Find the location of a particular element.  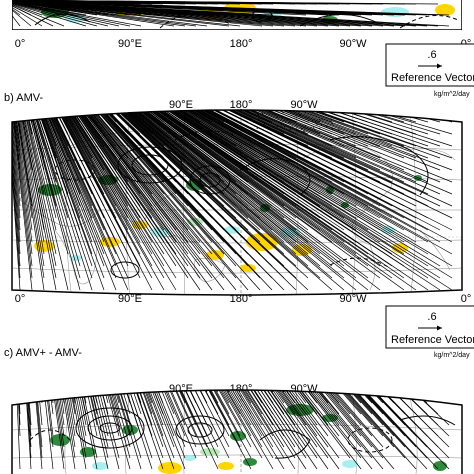

lon-label: 90°W is located at coordinates (353, 299).